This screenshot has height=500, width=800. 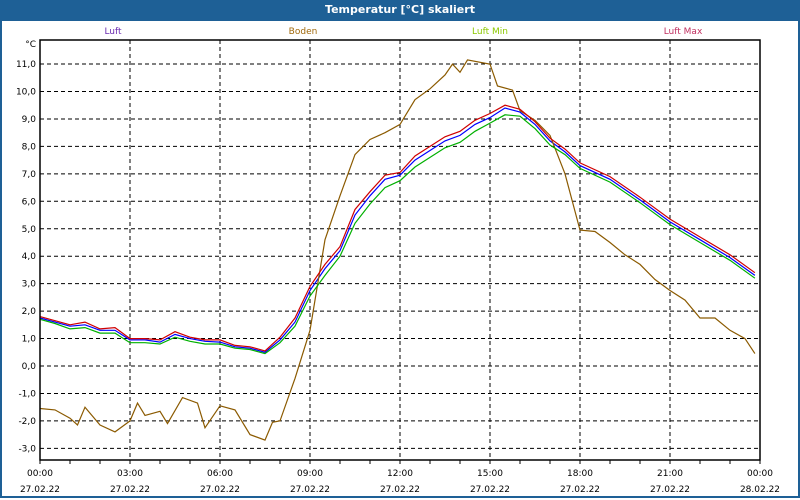 What do you see at coordinates (113, 32) in the screenshot?
I see `legend-luft: Luft` at bounding box center [113, 32].